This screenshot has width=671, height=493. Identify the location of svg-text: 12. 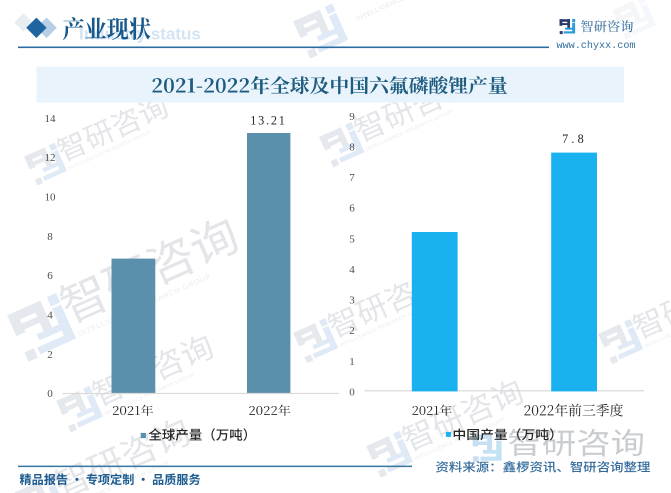
(50, 158).